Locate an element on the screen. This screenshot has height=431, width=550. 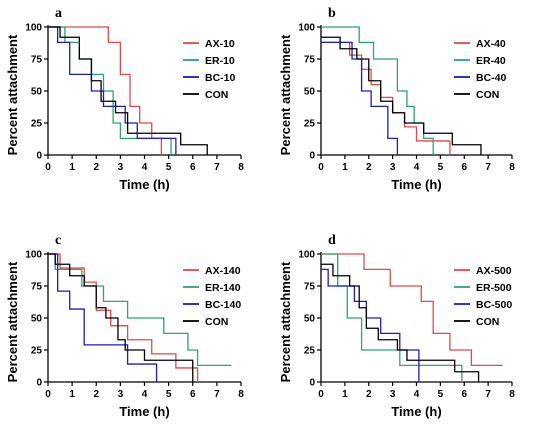
legend-label: ER-40 is located at coordinates (491, 61).